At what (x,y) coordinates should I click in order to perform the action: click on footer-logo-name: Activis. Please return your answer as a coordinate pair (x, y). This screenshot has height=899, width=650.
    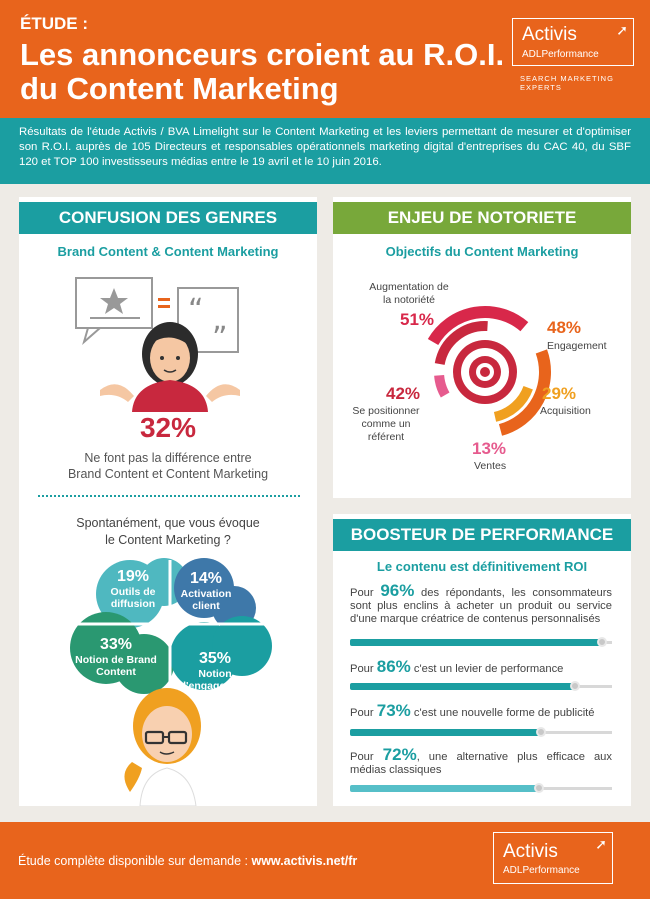
    Looking at the image, I should click on (530, 851).